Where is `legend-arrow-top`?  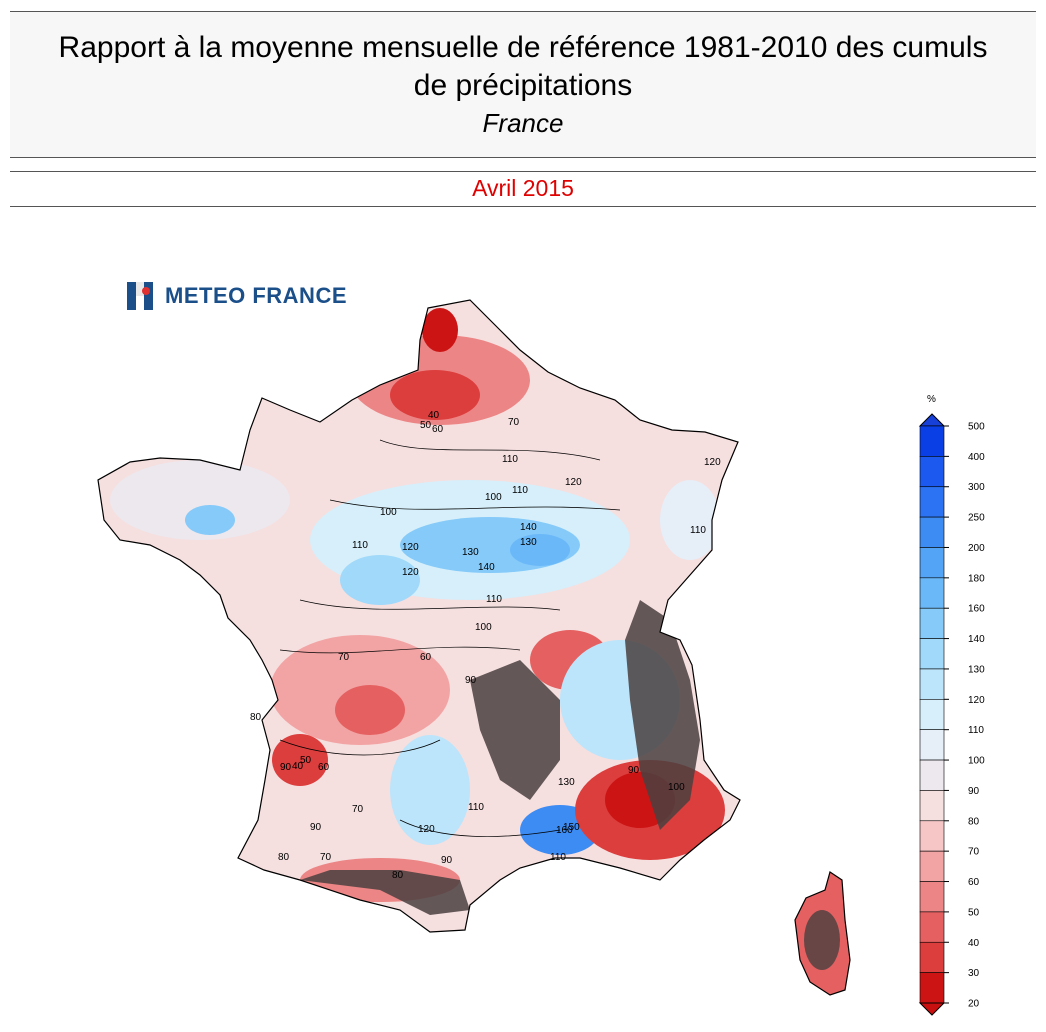
legend-arrow-top is located at coordinates (932, 420).